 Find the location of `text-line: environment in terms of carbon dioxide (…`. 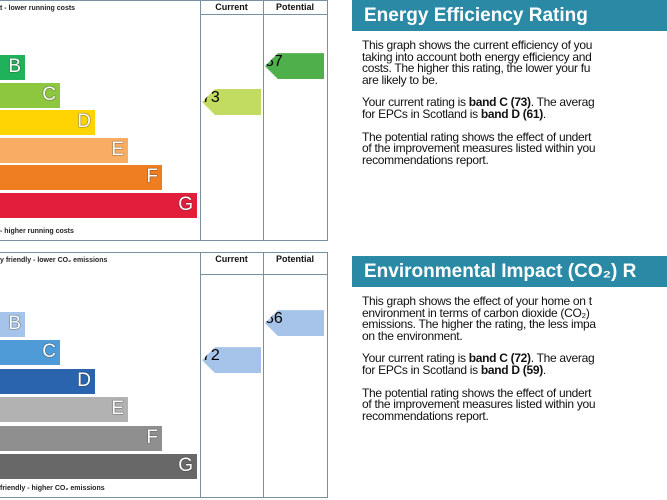

text-line: environment in terms of carbon dioxide (… is located at coordinates (514, 312).